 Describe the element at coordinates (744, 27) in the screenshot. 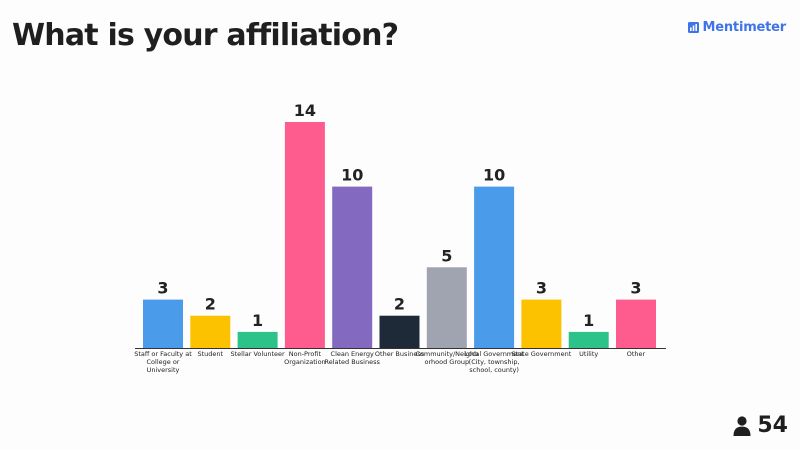

I see `brand-name: Mentimeter` at that location.